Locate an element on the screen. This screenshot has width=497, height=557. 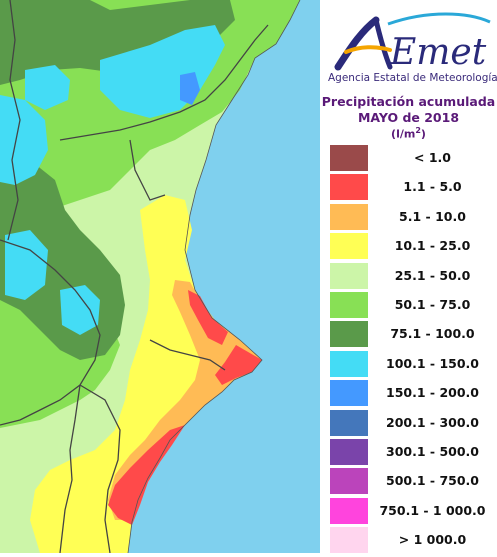
aemet-logo-mark: Emet is located at coordinates (412, 42).